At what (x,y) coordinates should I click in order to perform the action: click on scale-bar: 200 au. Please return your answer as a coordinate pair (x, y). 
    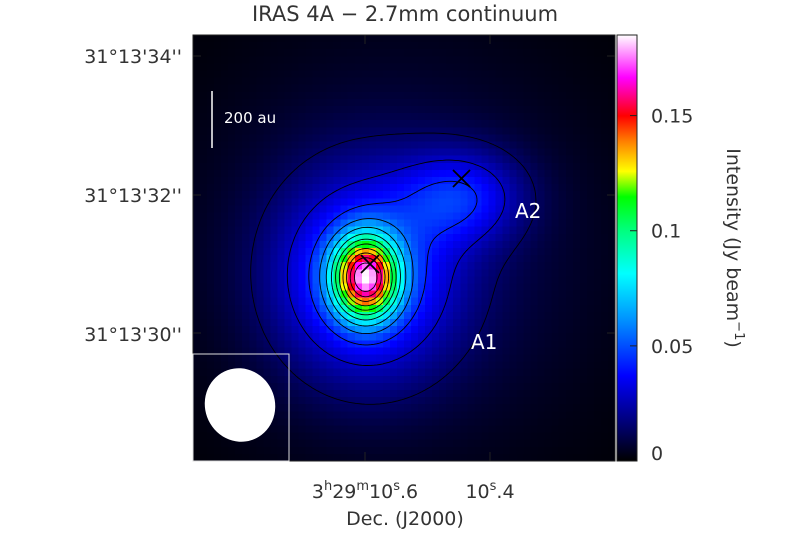
    Looking at the image, I should click on (243, 119).